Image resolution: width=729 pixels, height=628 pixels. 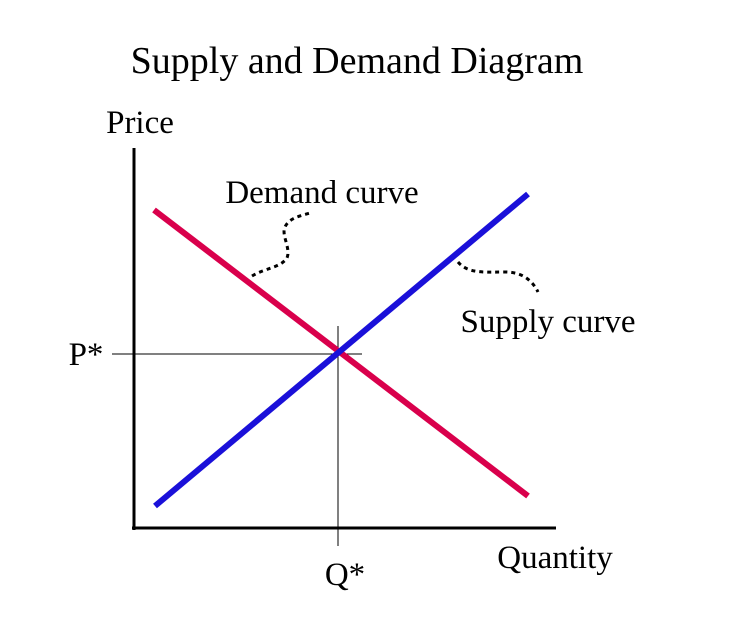 What do you see at coordinates (321, 193) in the screenshot?
I see `demand-curve-label: Demand curve` at bounding box center [321, 193].